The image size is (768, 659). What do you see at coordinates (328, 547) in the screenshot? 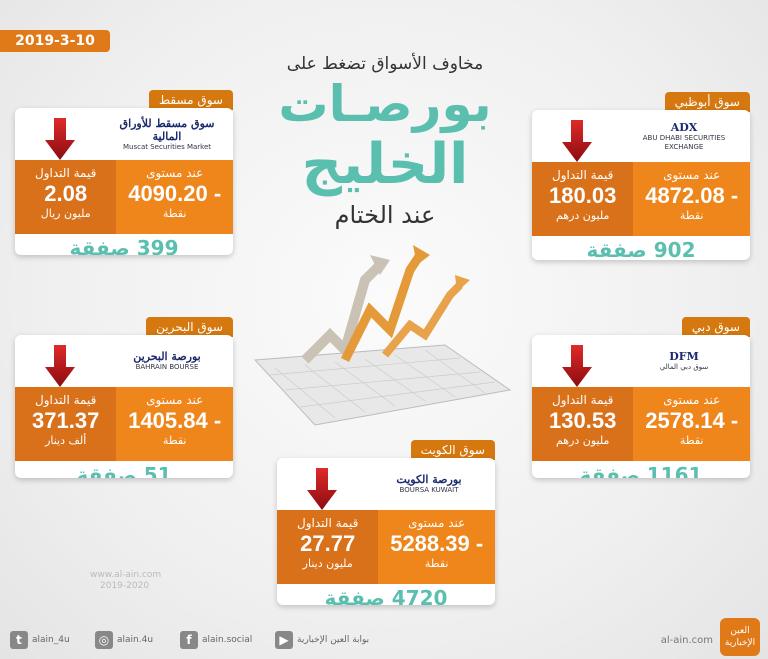
I see `trade-value: قيمة التداول 27.77 مليون دينار` at bounding box center [328, 547].